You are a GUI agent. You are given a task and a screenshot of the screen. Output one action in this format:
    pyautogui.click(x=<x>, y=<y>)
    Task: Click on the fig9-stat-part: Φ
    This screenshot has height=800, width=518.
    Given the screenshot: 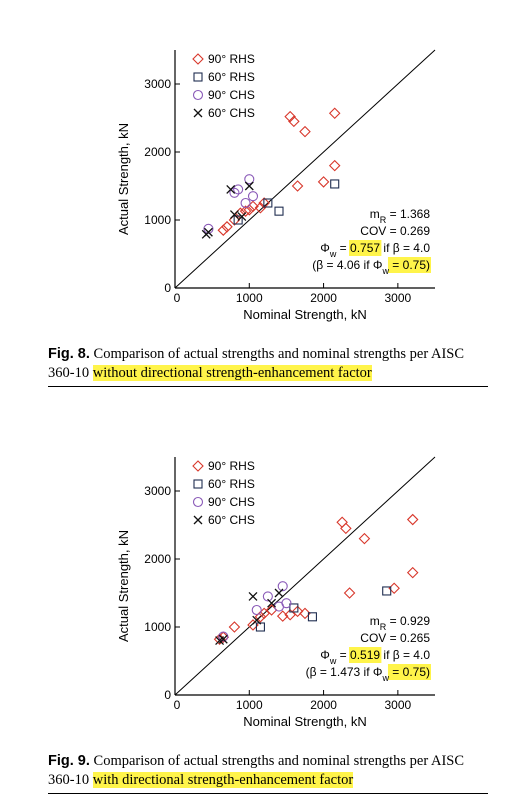 What is the action you would take?
    pyautogui.click(x=325, y=655)
    